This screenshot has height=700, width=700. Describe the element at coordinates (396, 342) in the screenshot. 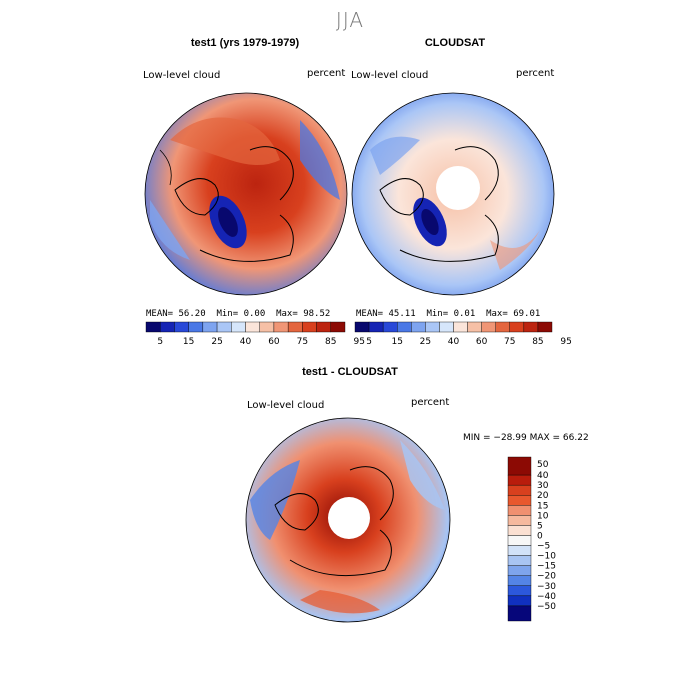

I see `panel2-colorbar-tick-label: 15` at that location.